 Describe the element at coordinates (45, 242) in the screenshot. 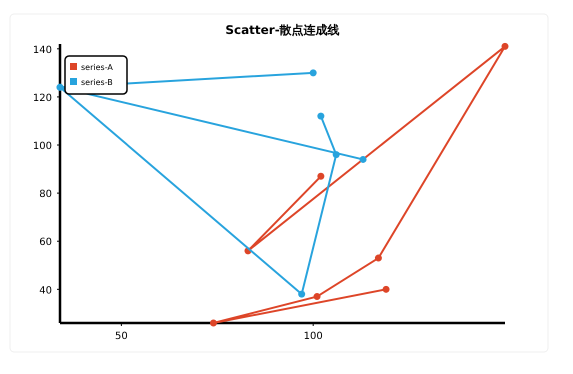

I see `y-tick: 60` at that location.